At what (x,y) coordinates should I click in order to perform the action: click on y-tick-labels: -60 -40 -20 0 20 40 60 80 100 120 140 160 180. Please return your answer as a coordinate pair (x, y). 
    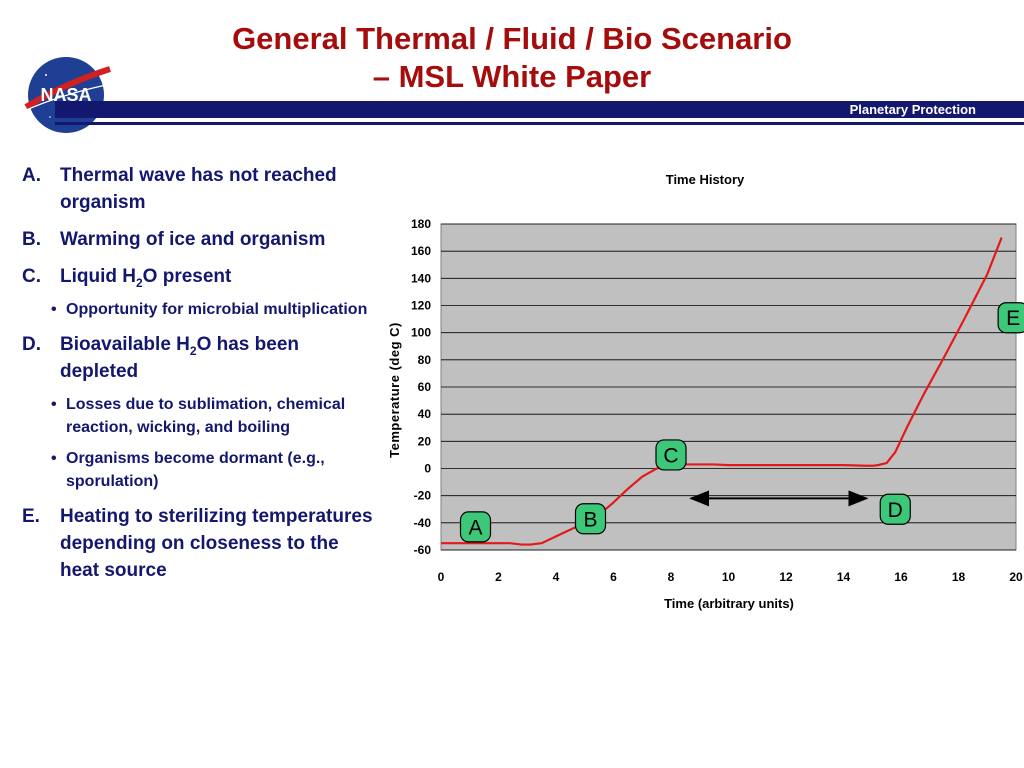
    Looking at the image, I should click on (421, 387).